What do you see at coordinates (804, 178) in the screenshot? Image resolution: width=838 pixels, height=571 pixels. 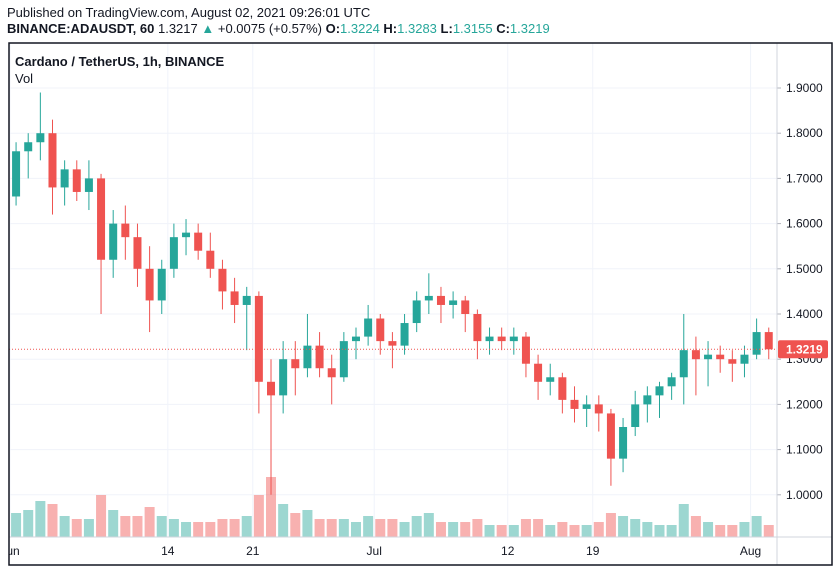 I see `y-tick-label: 1.7000` at bounding box center [804, 178].